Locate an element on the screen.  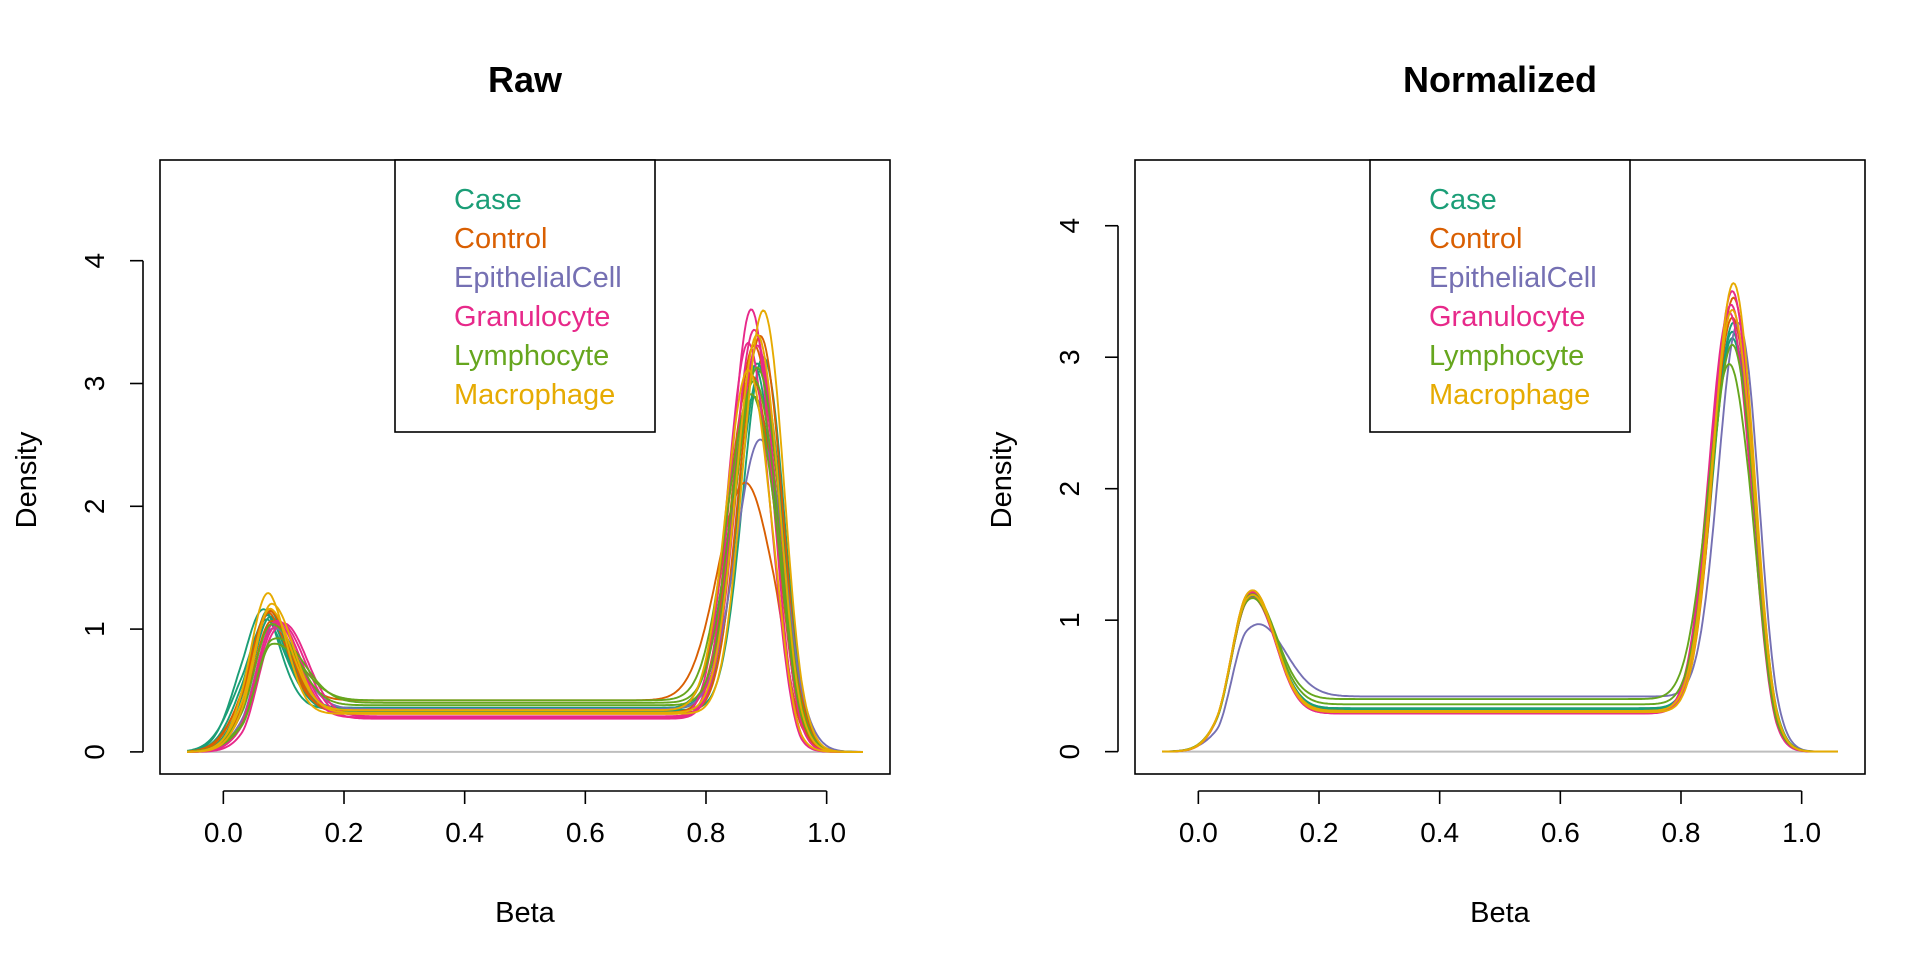
chart-title: Normalized is located at coordinates (1500, 79).